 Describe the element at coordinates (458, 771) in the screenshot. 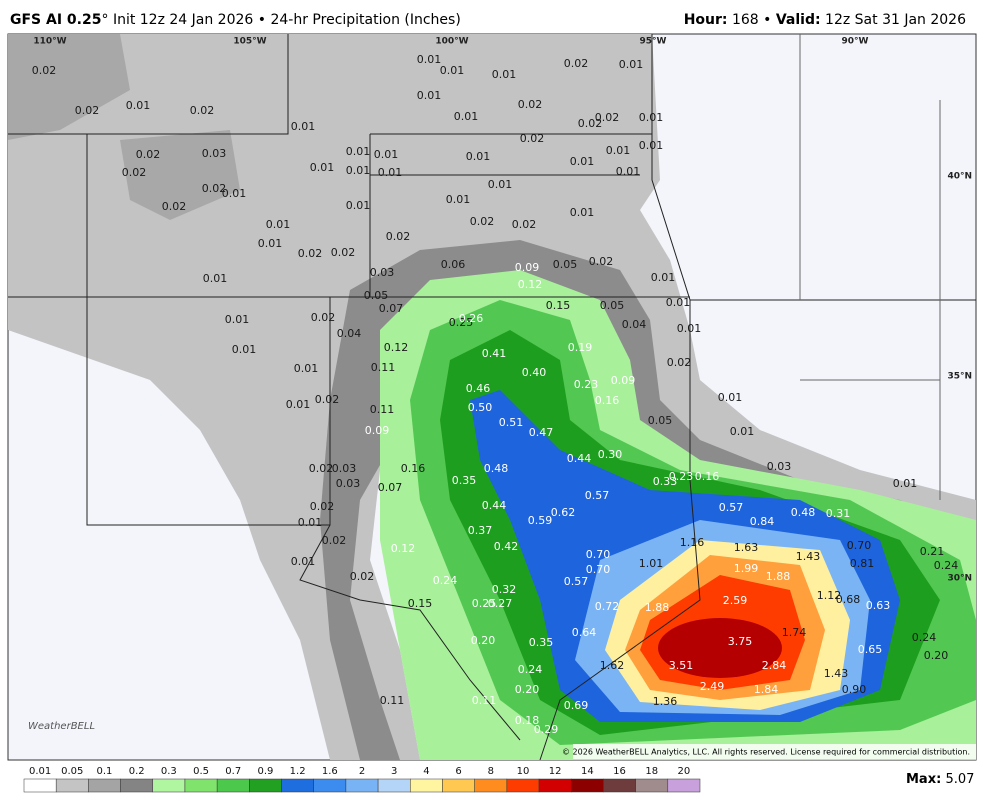

I see `colorbar-tick-label: 6` at that location.